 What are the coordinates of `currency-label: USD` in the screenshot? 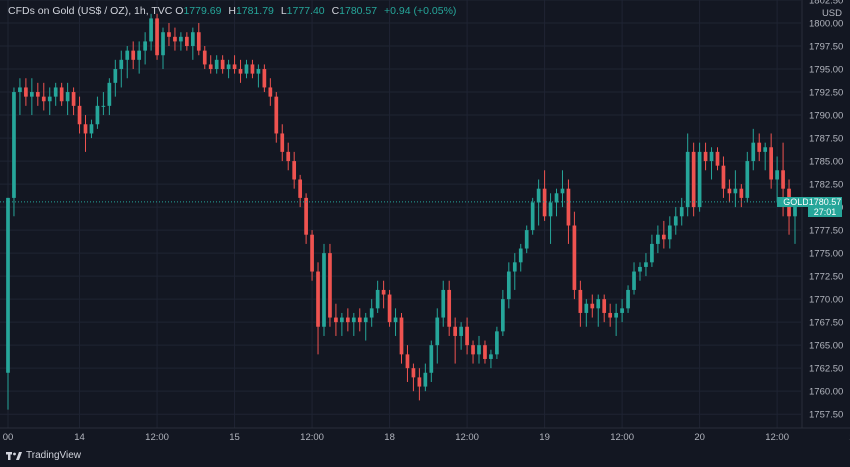 It's located at (831, 13).